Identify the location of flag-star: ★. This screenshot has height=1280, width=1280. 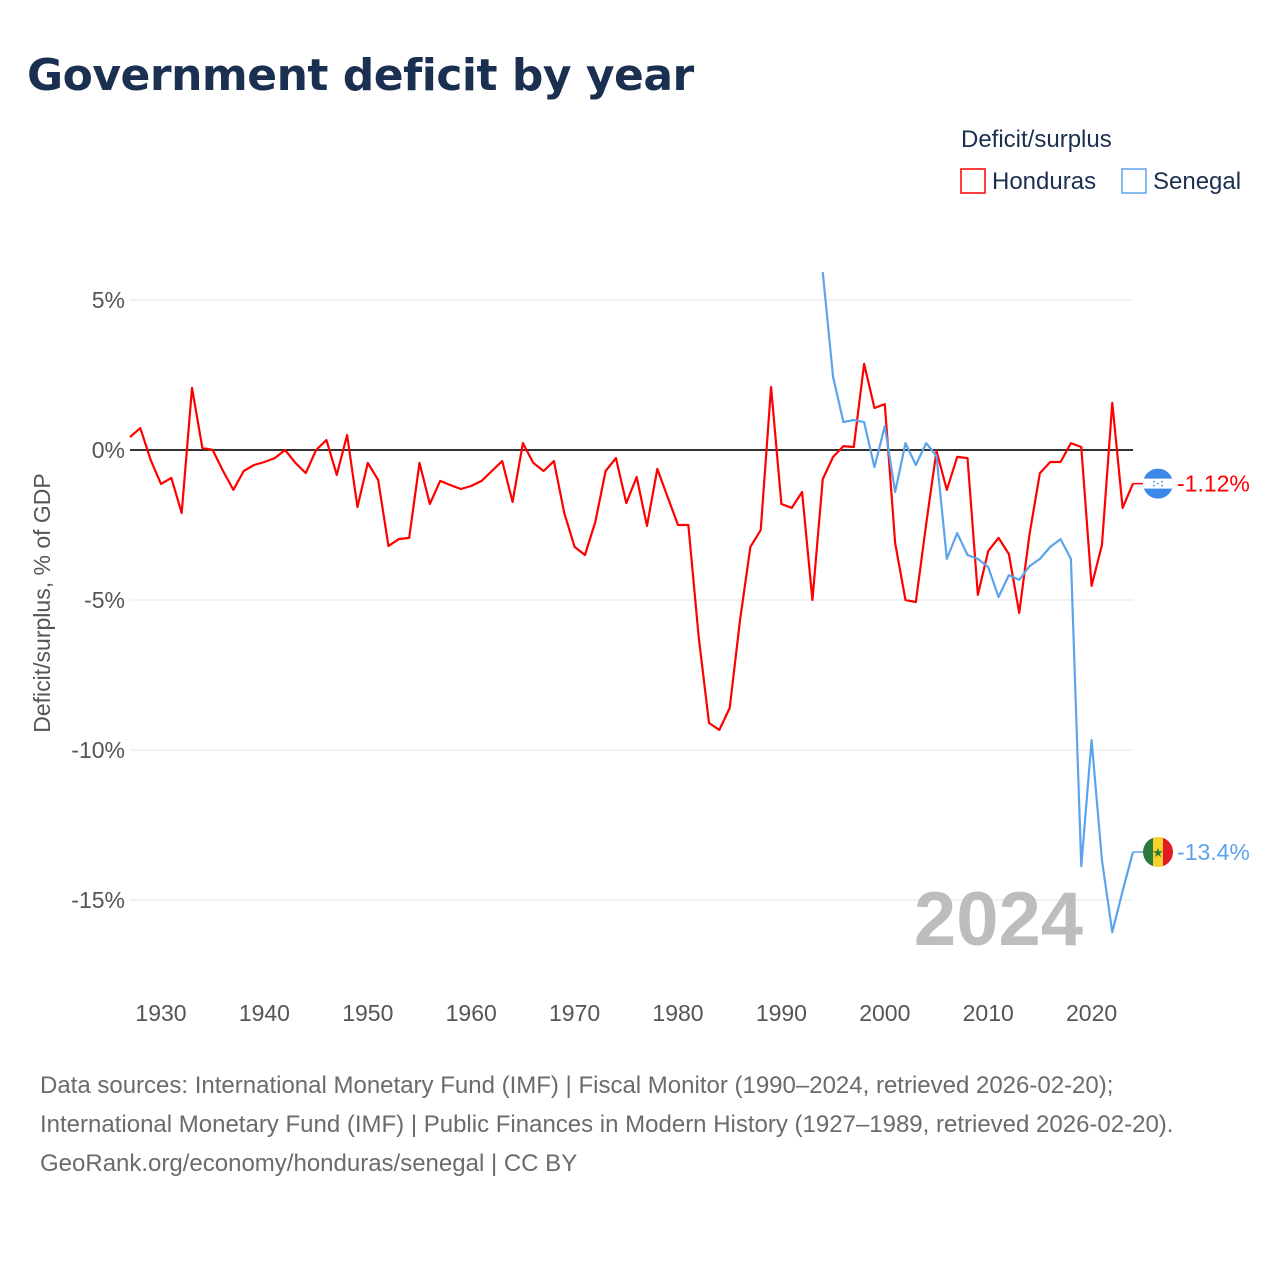
(1158, 852).